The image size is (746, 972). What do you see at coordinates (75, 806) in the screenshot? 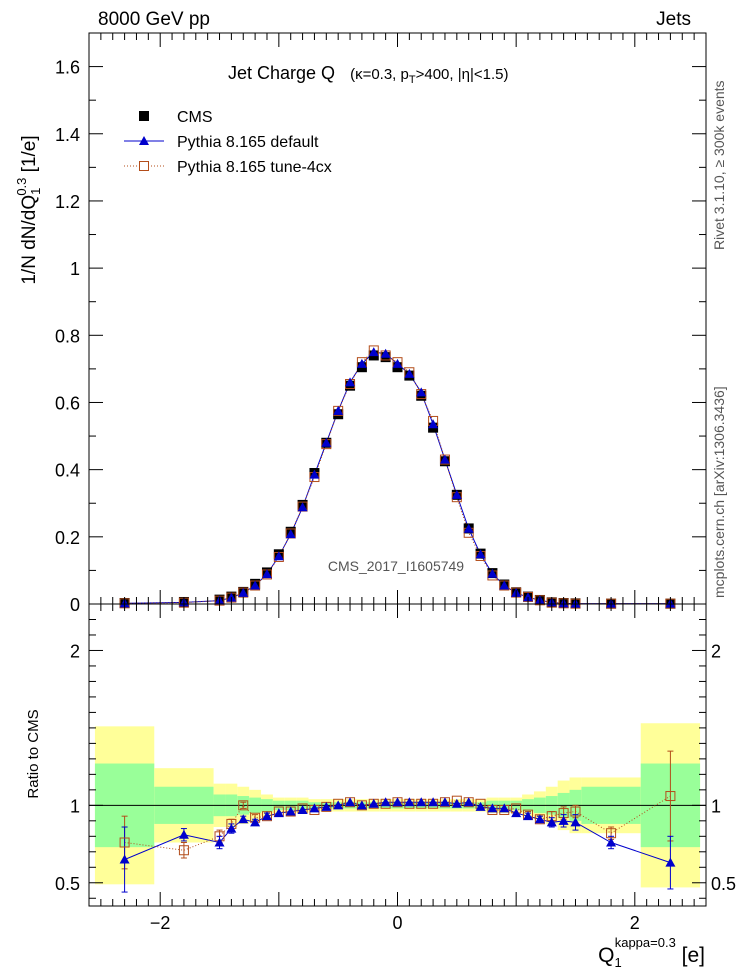
I see `ratio-tick-label-left-1: 1` at bounding box center [75, 806].